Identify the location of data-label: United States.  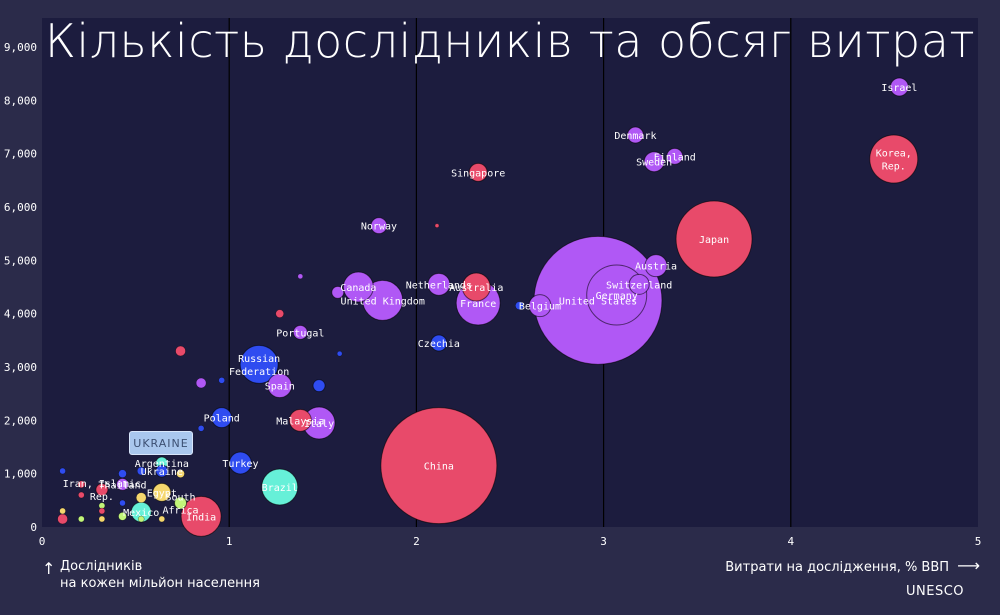
(598, 301).